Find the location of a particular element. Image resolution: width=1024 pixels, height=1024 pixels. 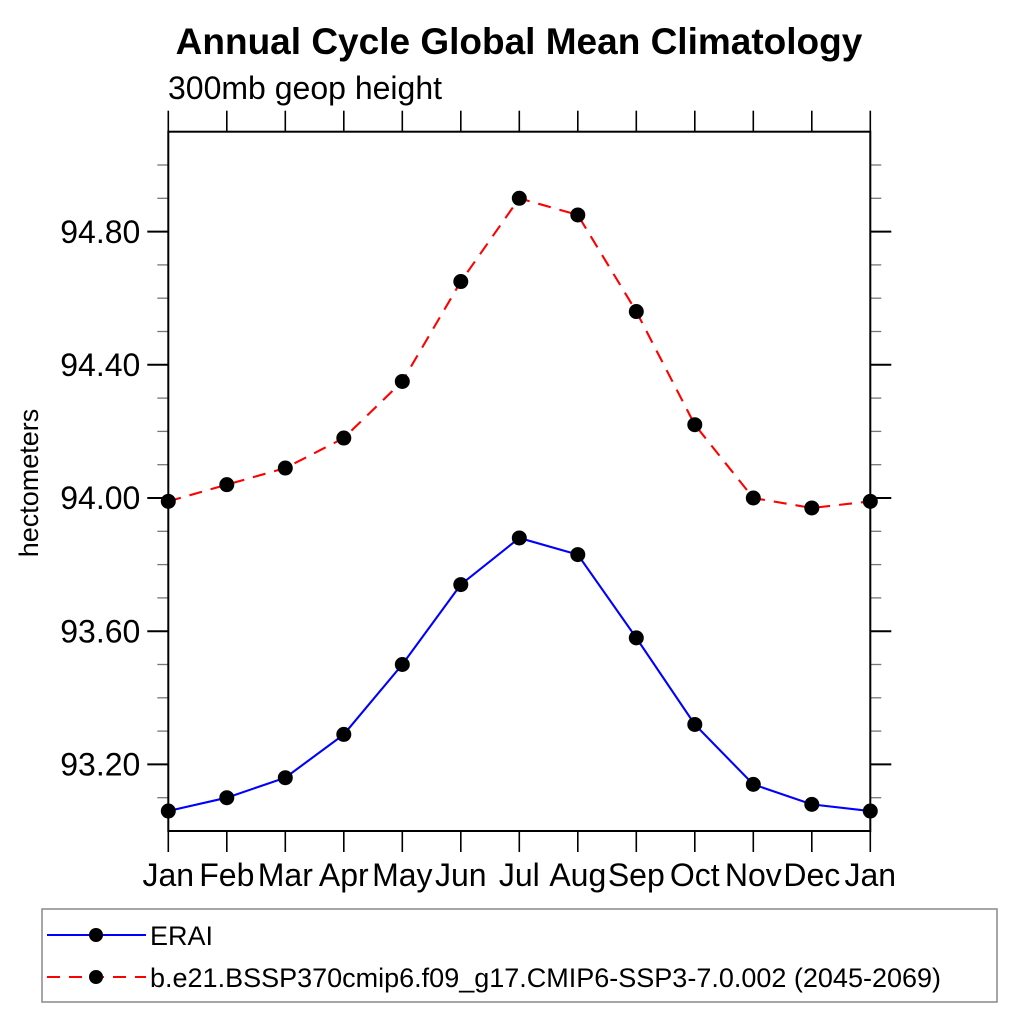

legend-item-label: ERAI is located at coordinates (181, 936).